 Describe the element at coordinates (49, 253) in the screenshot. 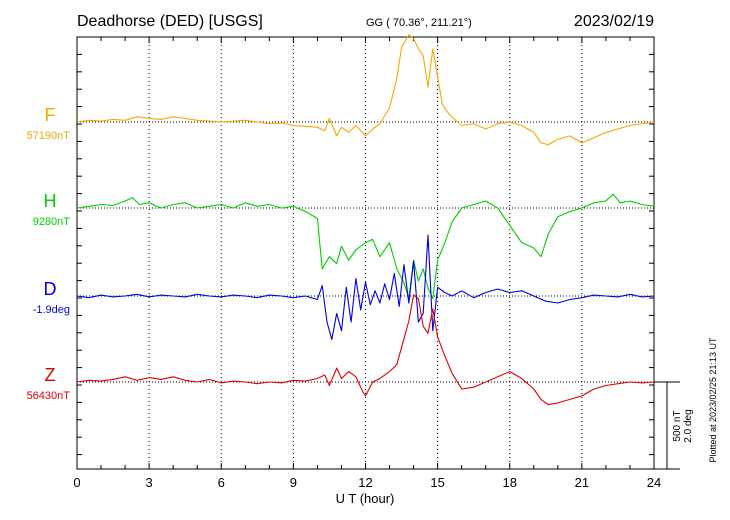

I see `series-labels: F 57190nT H 9280nT D -1.9deg Z 56430nT` at that location.